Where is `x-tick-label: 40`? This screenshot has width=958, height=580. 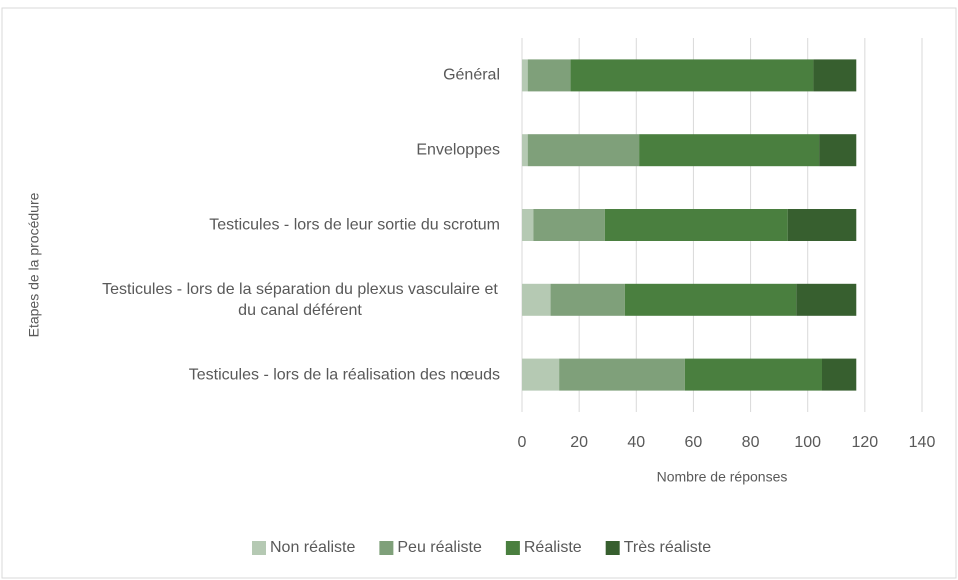 x-tick-label: 40 is located at coordinates (636, 442).